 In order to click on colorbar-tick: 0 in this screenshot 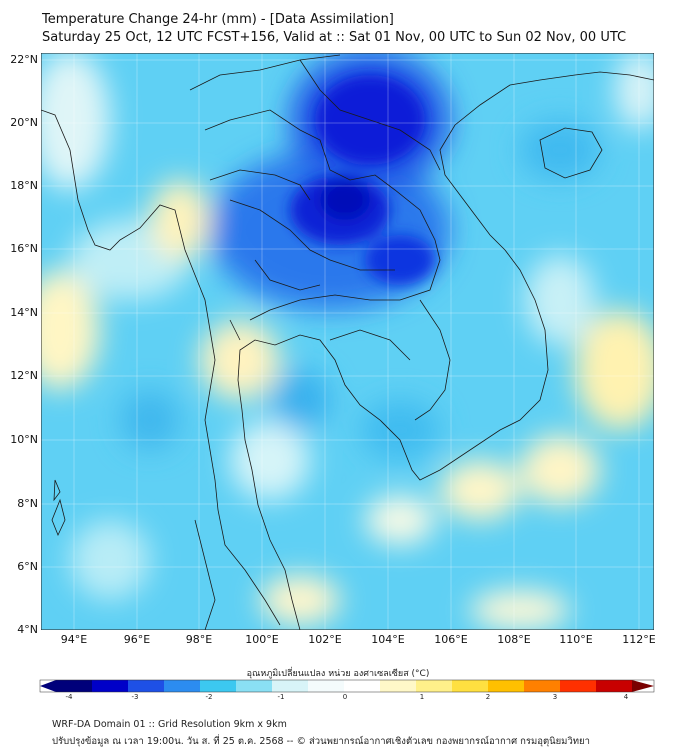, I will do `click(345, 697)`.